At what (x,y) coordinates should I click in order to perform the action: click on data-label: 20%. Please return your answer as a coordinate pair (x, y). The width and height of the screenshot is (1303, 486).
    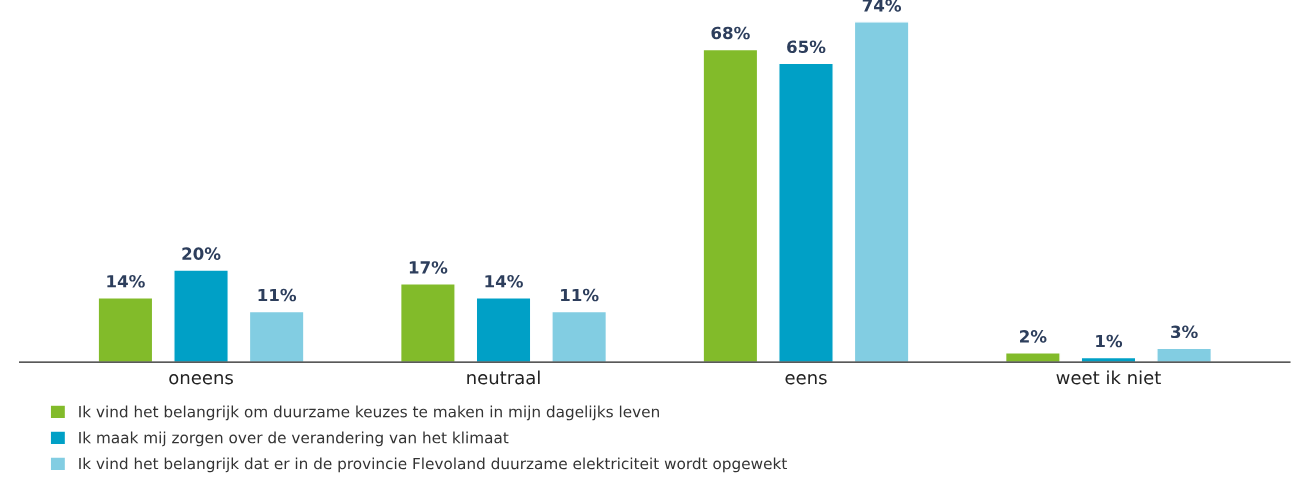
    Looking at the image, I should click on (201, 253).